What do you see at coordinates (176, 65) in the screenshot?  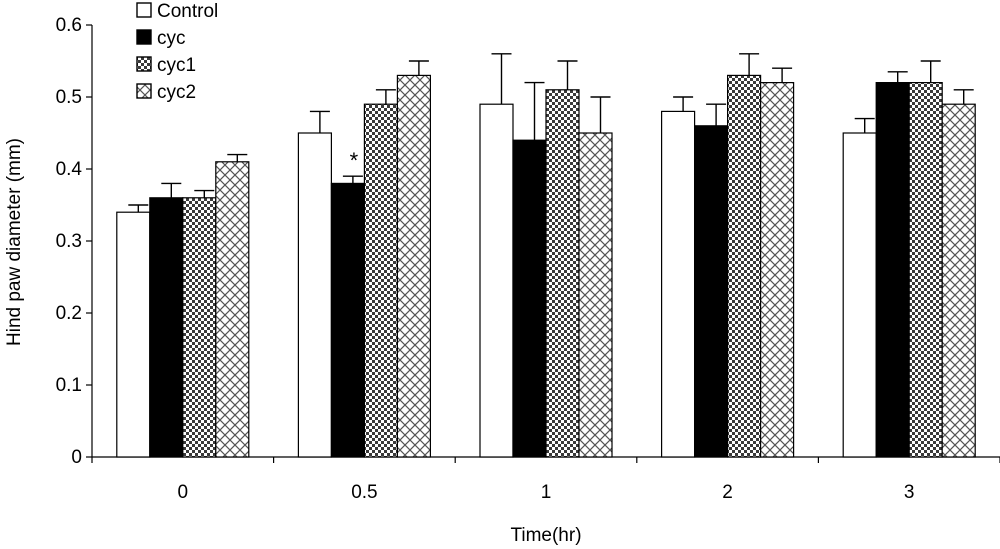 I see `legend-label-cyc1: cyc1` at bounding box center [176, 65].